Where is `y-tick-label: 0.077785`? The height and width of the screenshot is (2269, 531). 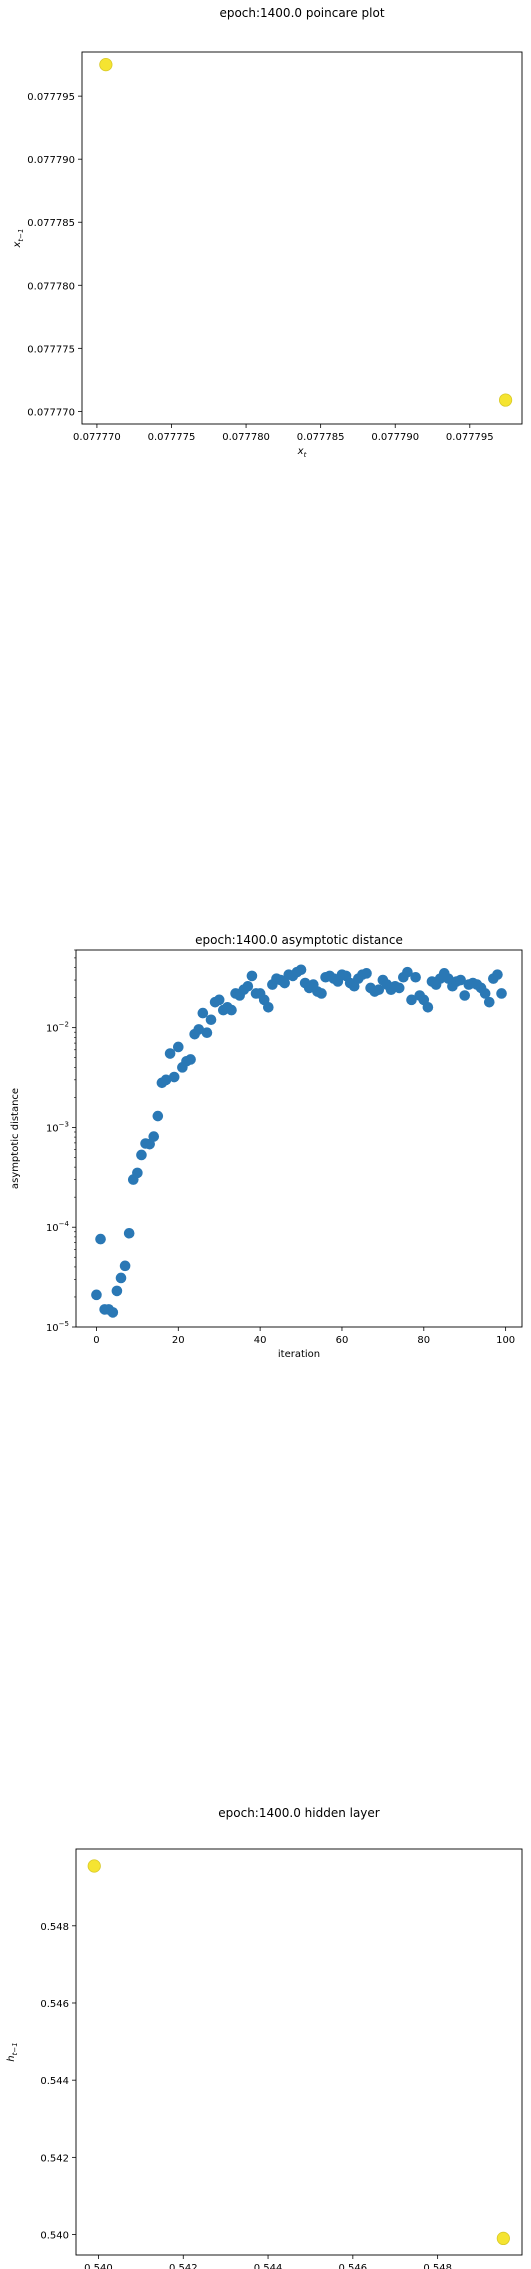
y-tick-label: 0.077785 is located at coordinates (51, 223).